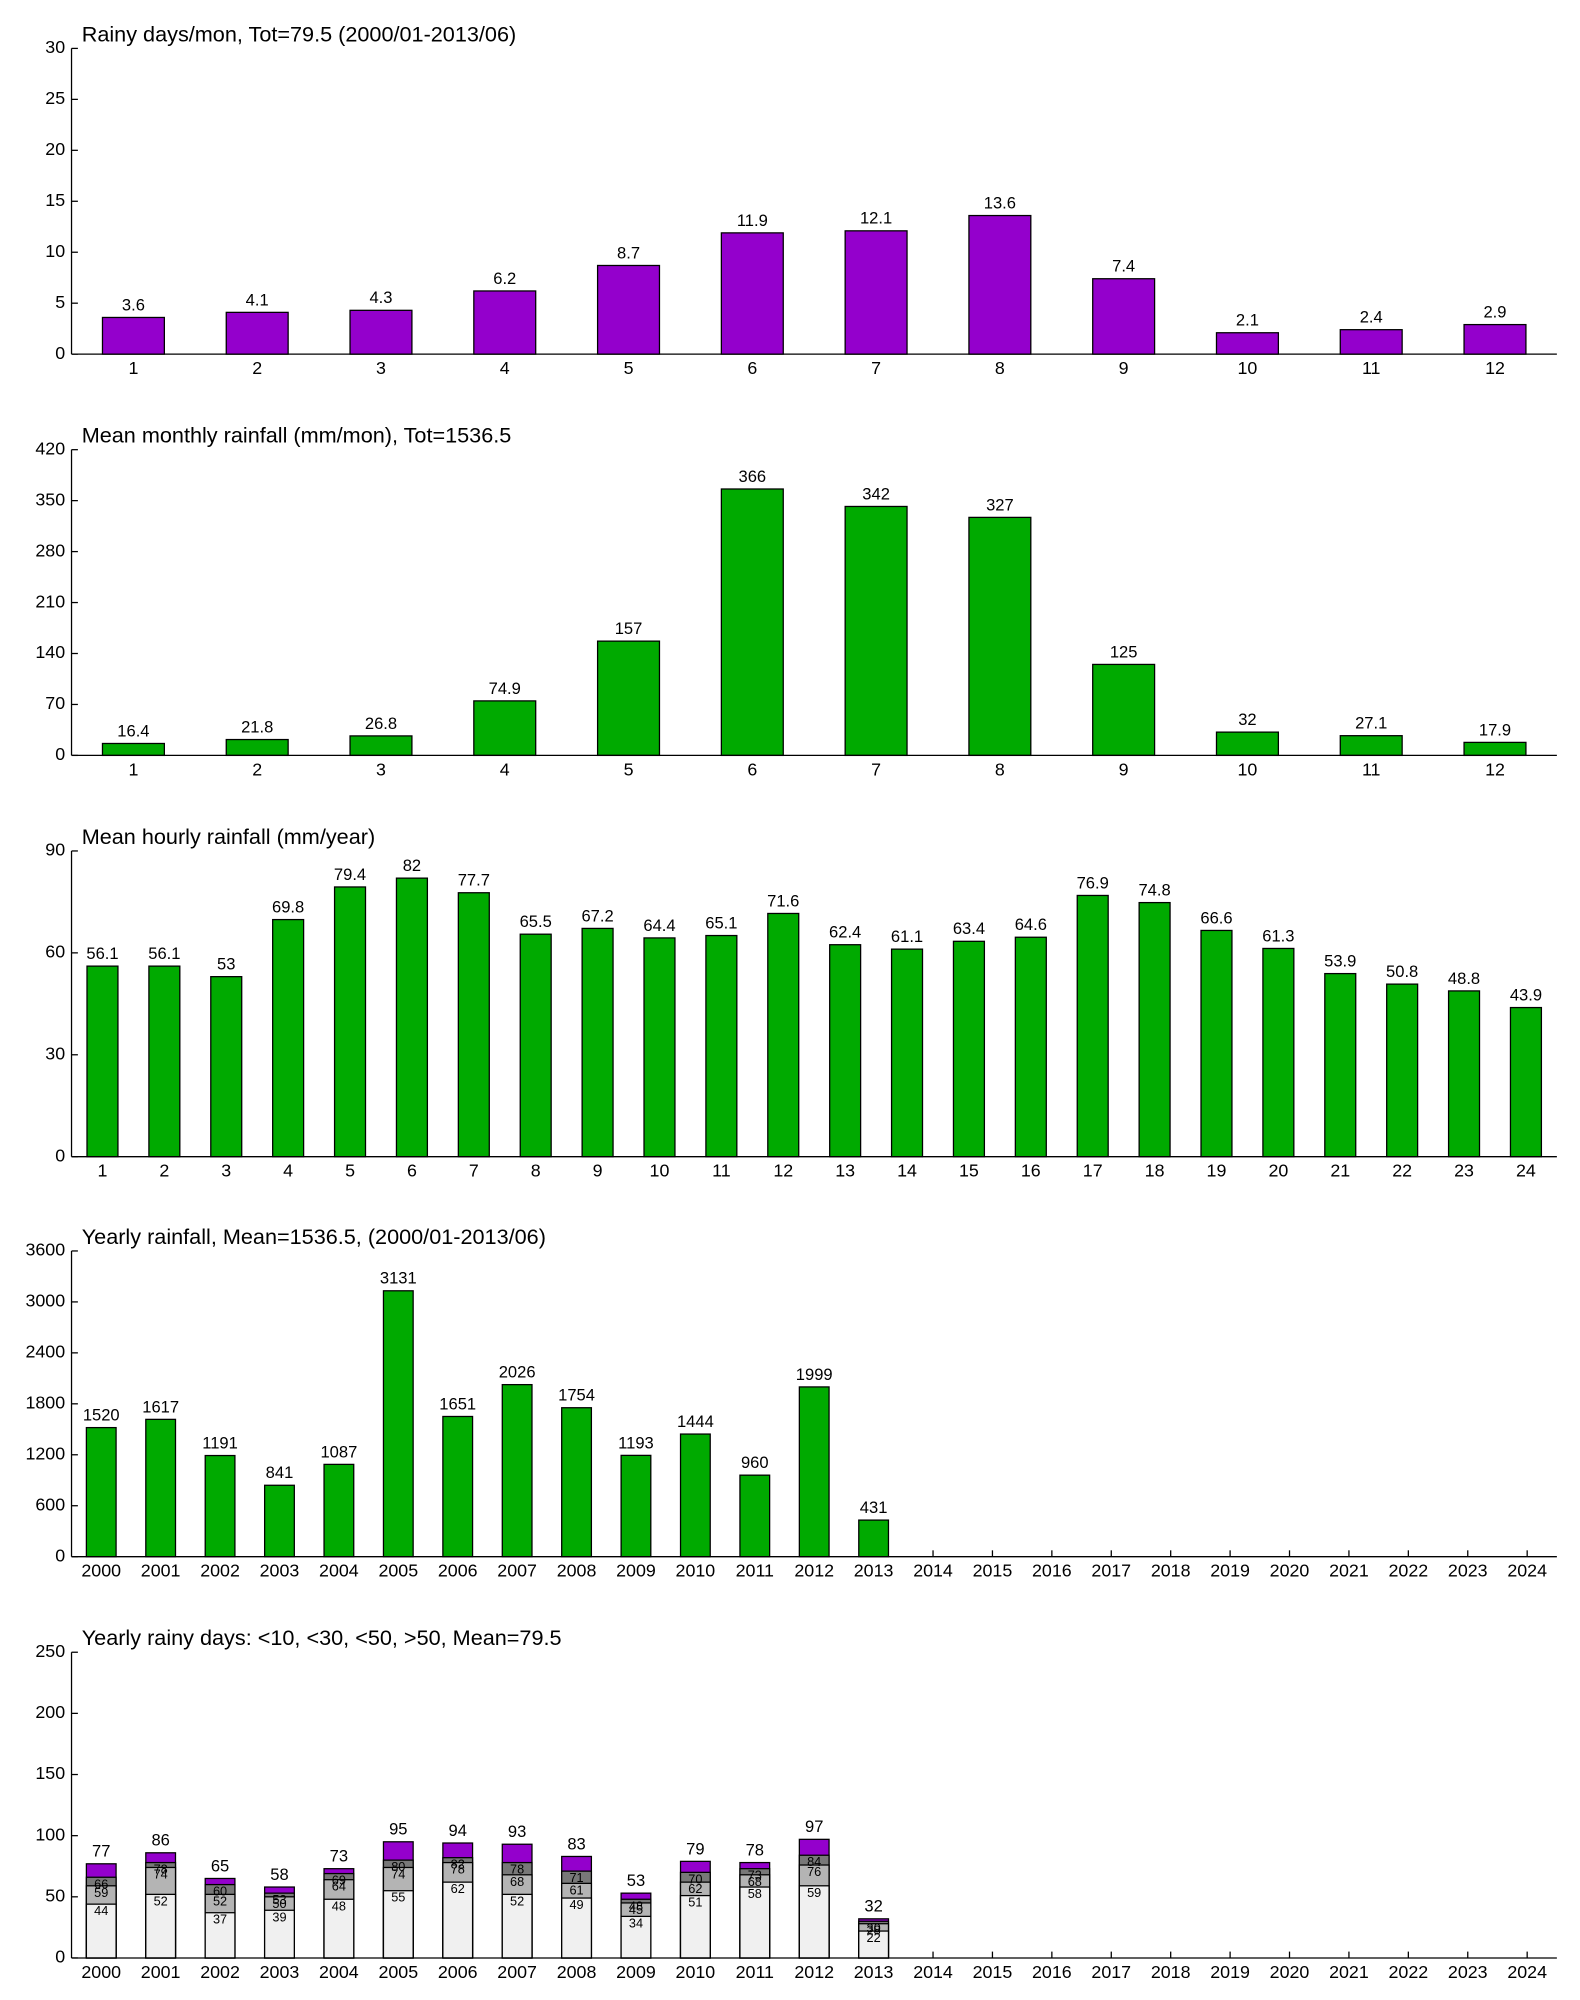 The width and height of the screenshot is (1580, 2000). What do you see at coordinates (457, 1403) in the screenshot?
I see `value-label: 1651` at bounding box center [457, 1403].